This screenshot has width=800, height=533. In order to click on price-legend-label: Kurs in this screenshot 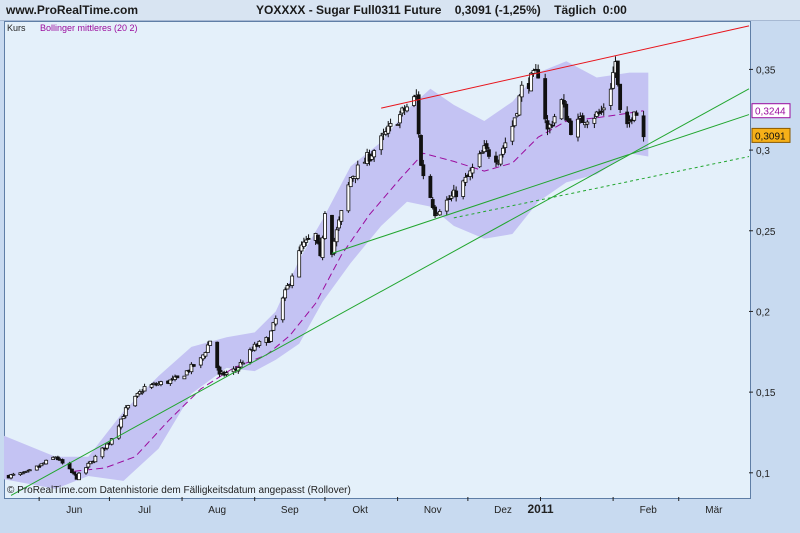, I will do `click(16, 28)`.